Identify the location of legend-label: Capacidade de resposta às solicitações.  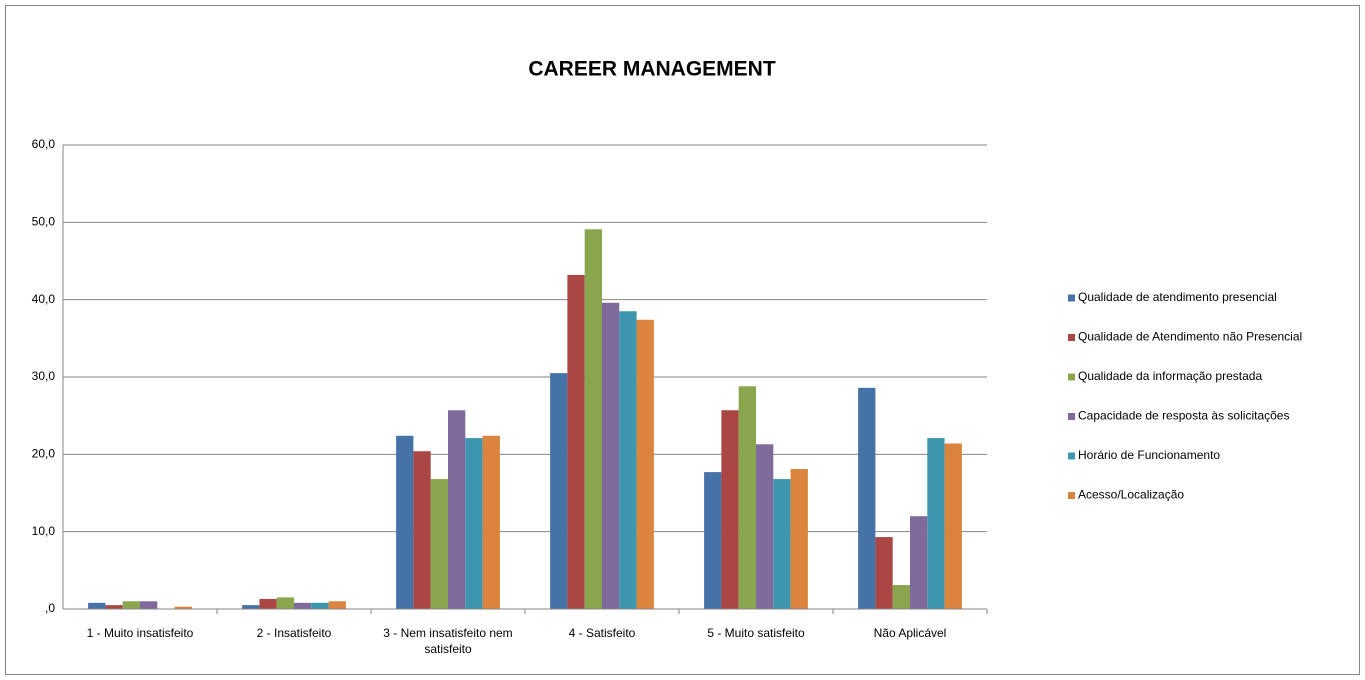
(1183, 416).